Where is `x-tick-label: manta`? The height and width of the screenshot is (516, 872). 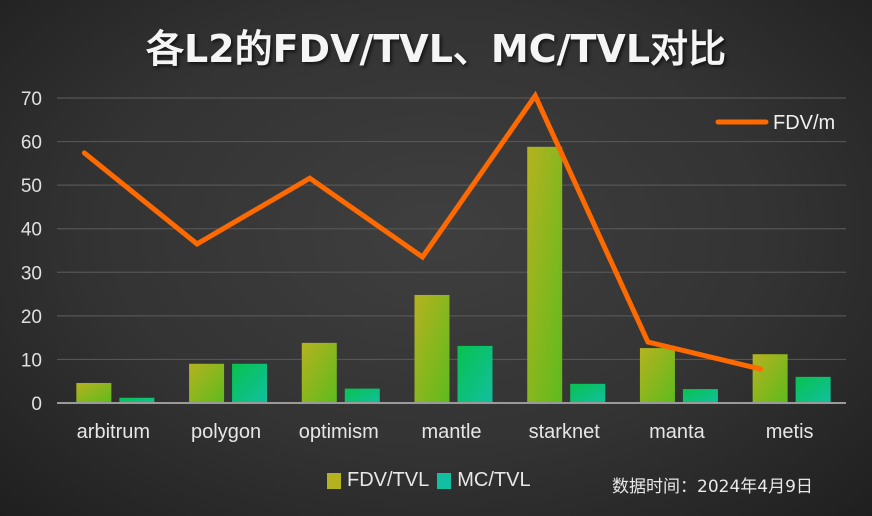
x-tick-label: manta is located at coordinates (677, 432).